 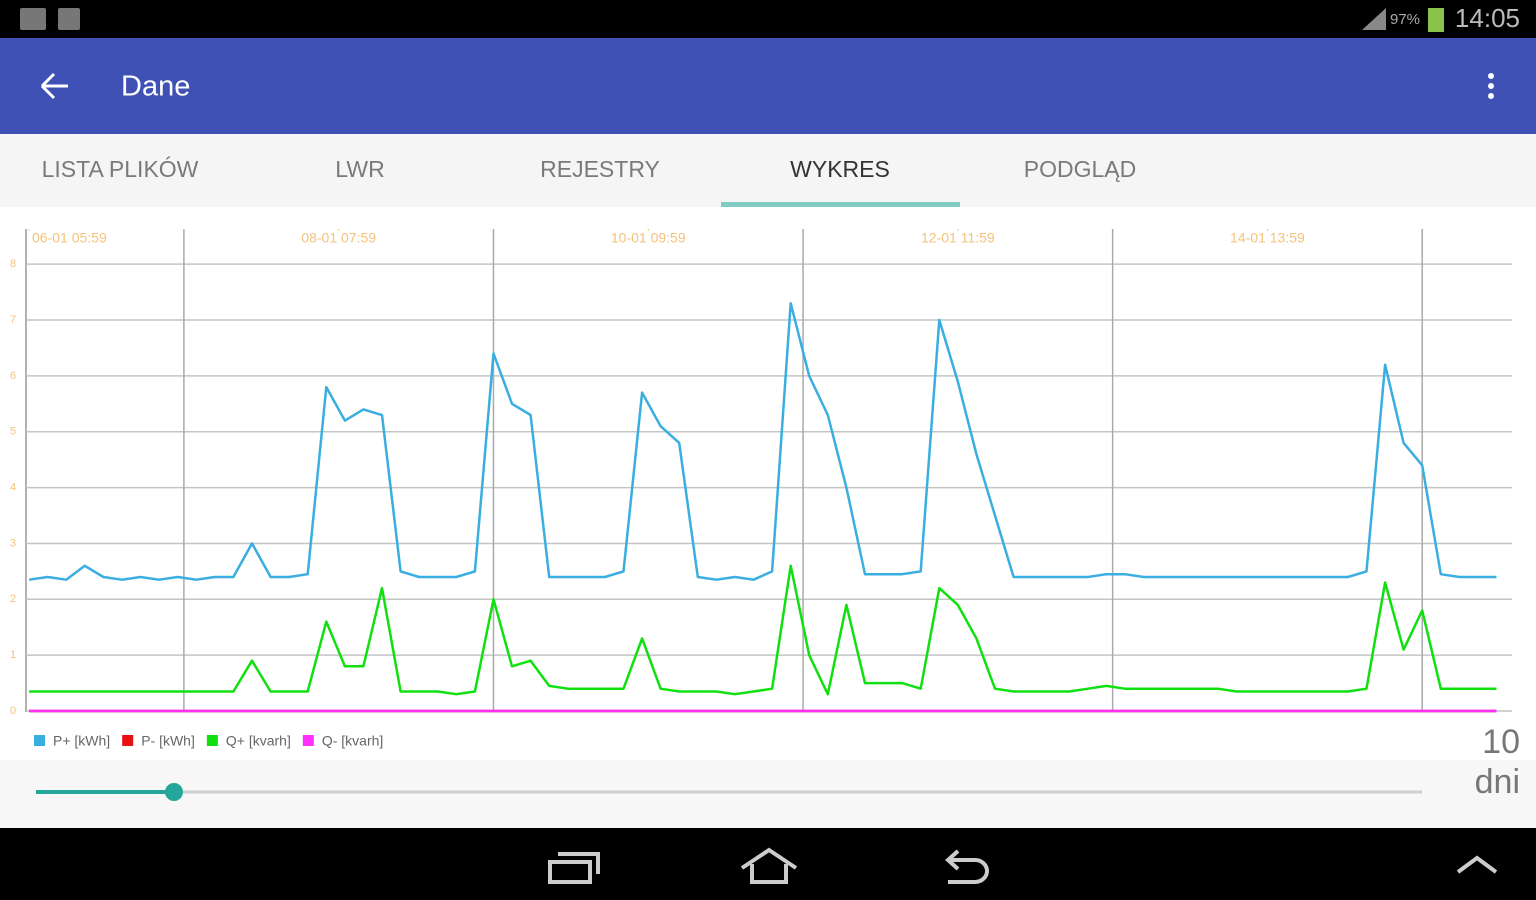 What do you see at coordinates (13, 543) in the screenshot?
I see `y-tick-label: 3` at bounding box center [13, 543].